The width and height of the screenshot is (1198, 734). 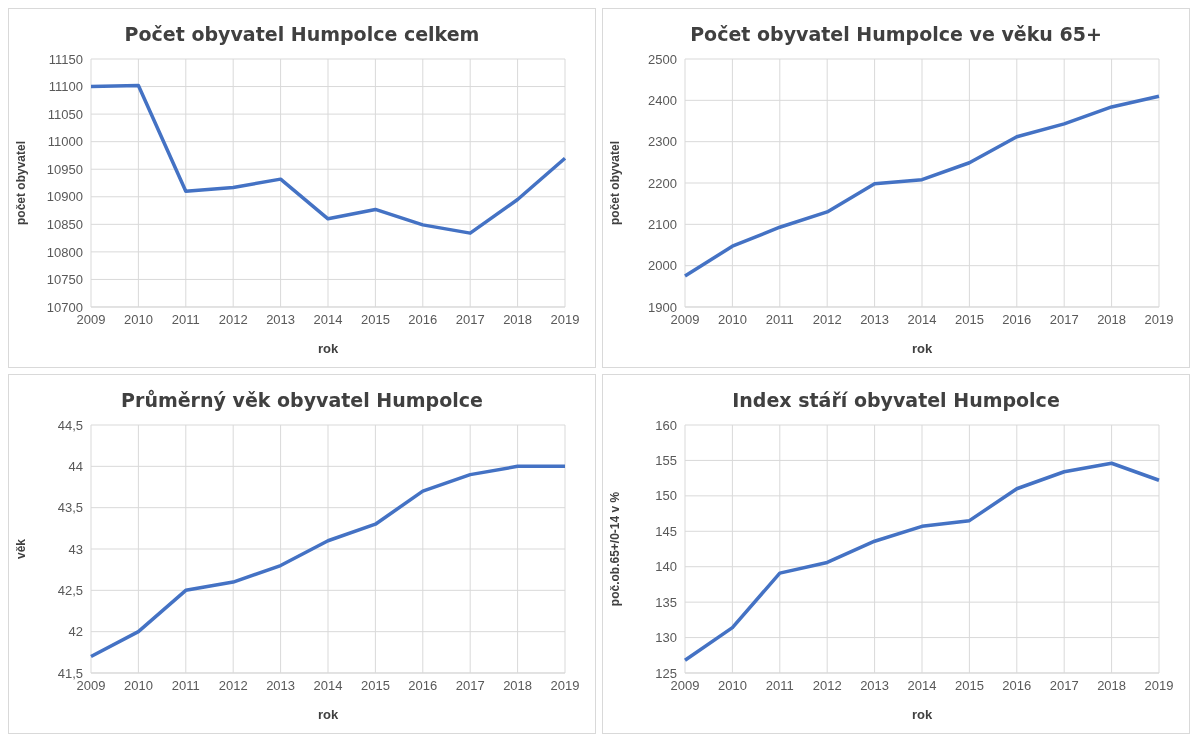 I want to click on y-tick-label: 2100, so click(x=662, y=224).